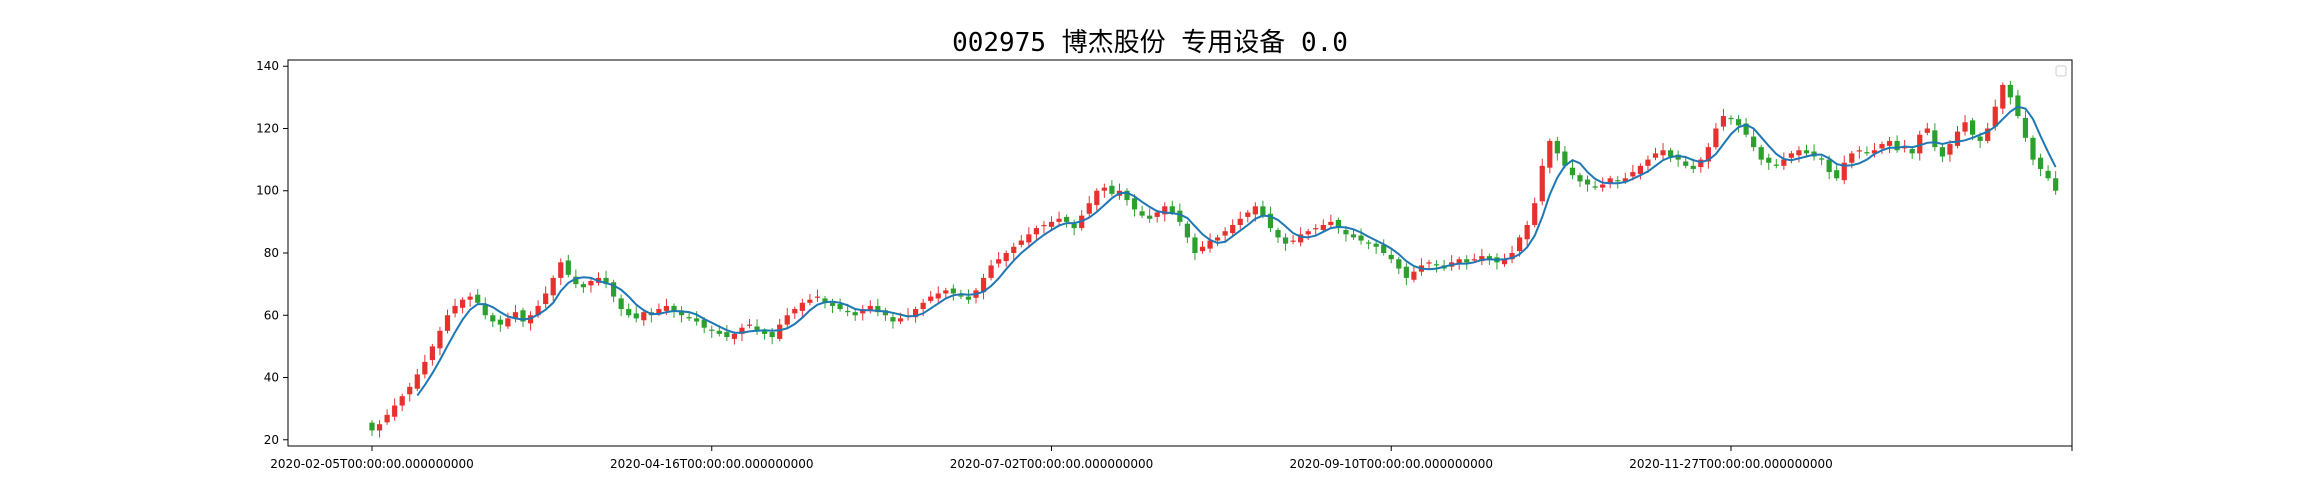 The width and height of the screenshot is (2300, 500). Describe the element at coordinates (272, 253) in the screenshot. I see `y-axis: 20 40 60 80 100 120 140` at that location.